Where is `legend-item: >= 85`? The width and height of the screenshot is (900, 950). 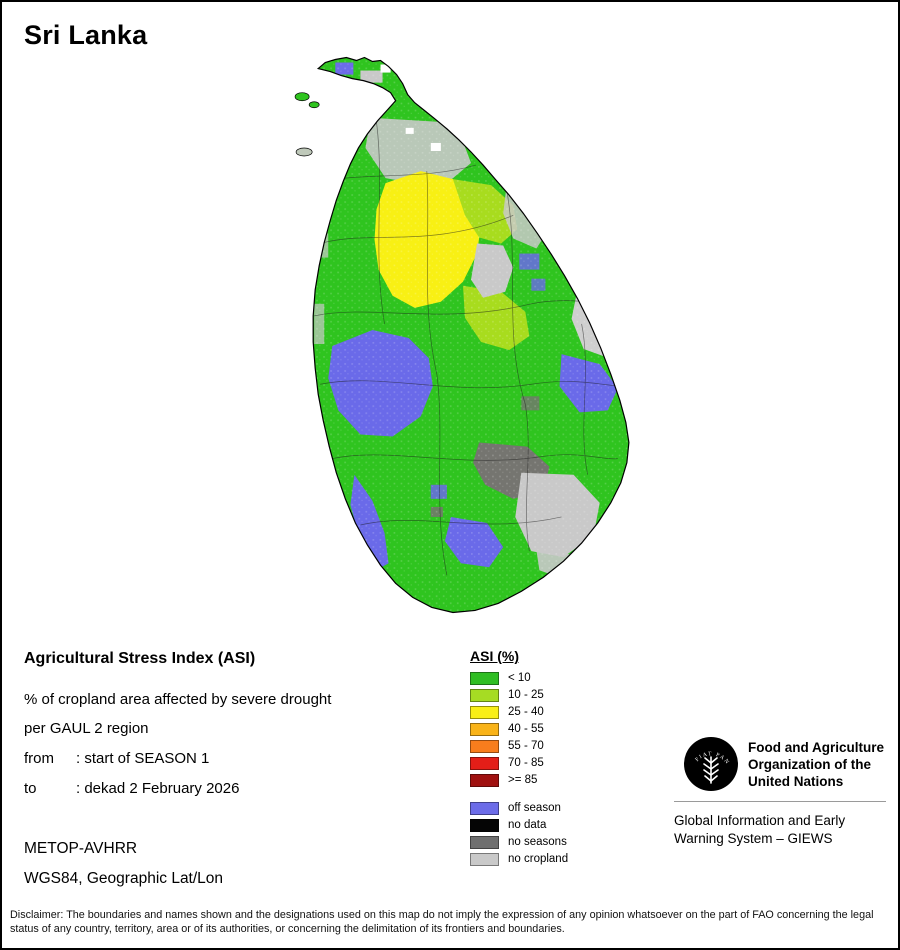
legend-item: >= 85 is located at coordinates (519, 780).